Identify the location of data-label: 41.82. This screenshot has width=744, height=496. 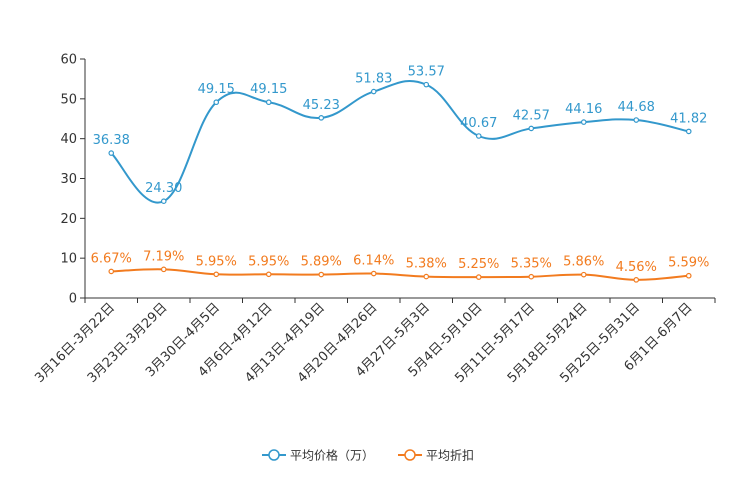
(688, 118).